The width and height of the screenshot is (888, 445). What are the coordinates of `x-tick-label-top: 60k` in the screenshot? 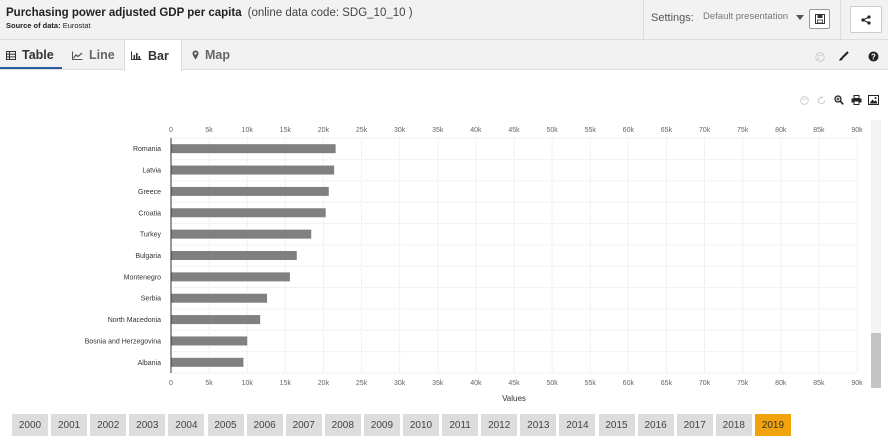 It's located at (629, 130).